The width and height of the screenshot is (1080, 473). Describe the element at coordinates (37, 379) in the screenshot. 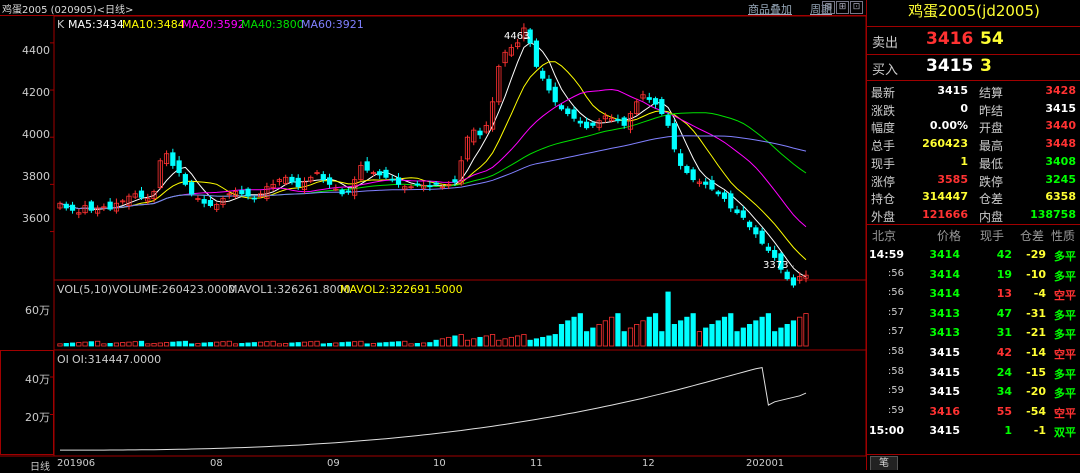

I see `oi-tick-40w: 40万` at that location.